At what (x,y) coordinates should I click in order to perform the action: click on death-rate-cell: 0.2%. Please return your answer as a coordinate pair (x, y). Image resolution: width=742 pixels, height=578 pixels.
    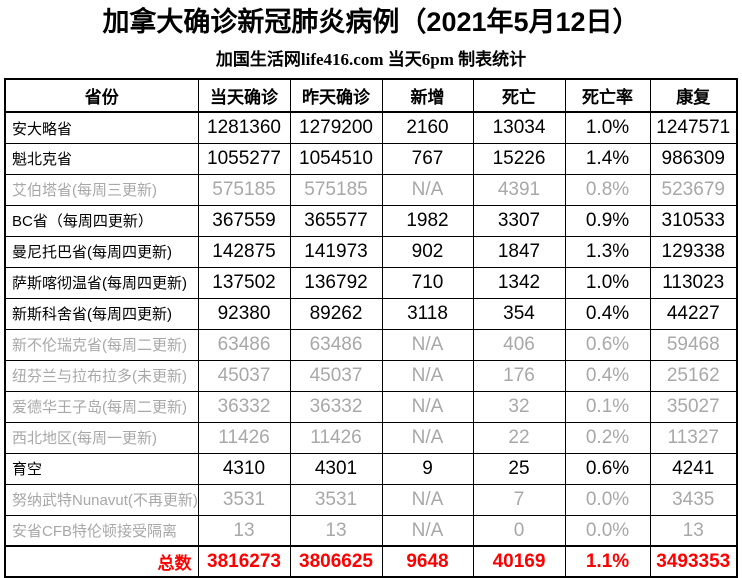
    Looking at the image, I should click on (607, 437).